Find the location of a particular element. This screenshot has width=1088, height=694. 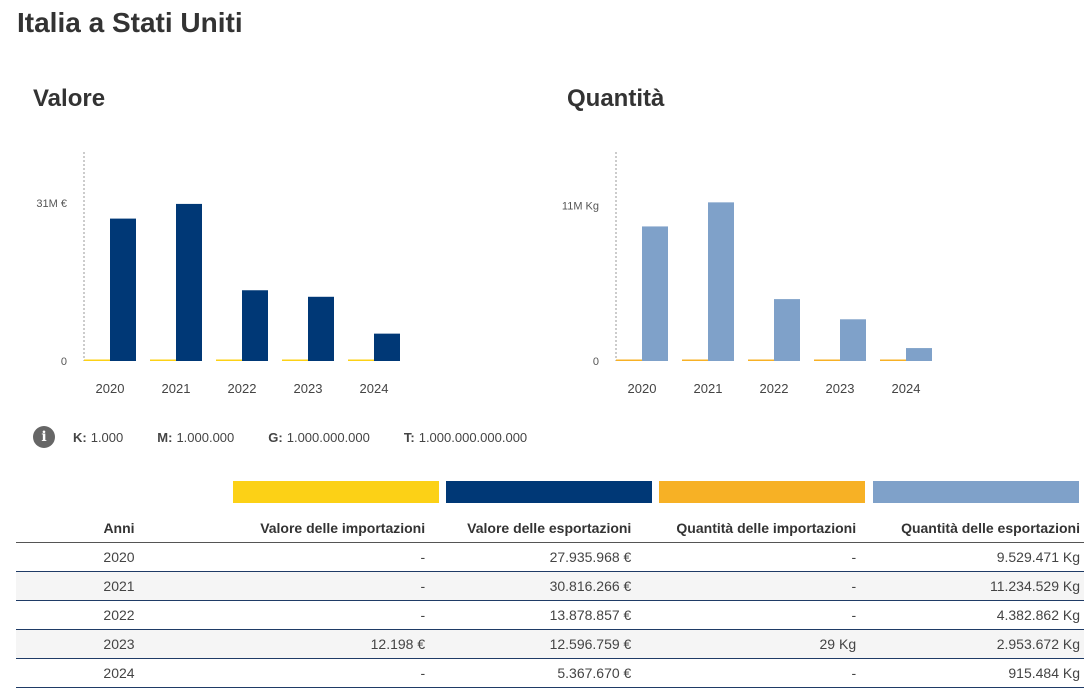

header-anni: Anni is located at coordinates (119, 528).